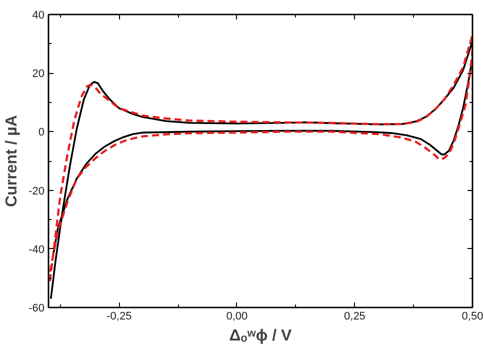 This screenshot has width=484, height=347. Describe the element at coordinates (38, 74) in the screenshot. I see `y-tick-label: 20` at that location.